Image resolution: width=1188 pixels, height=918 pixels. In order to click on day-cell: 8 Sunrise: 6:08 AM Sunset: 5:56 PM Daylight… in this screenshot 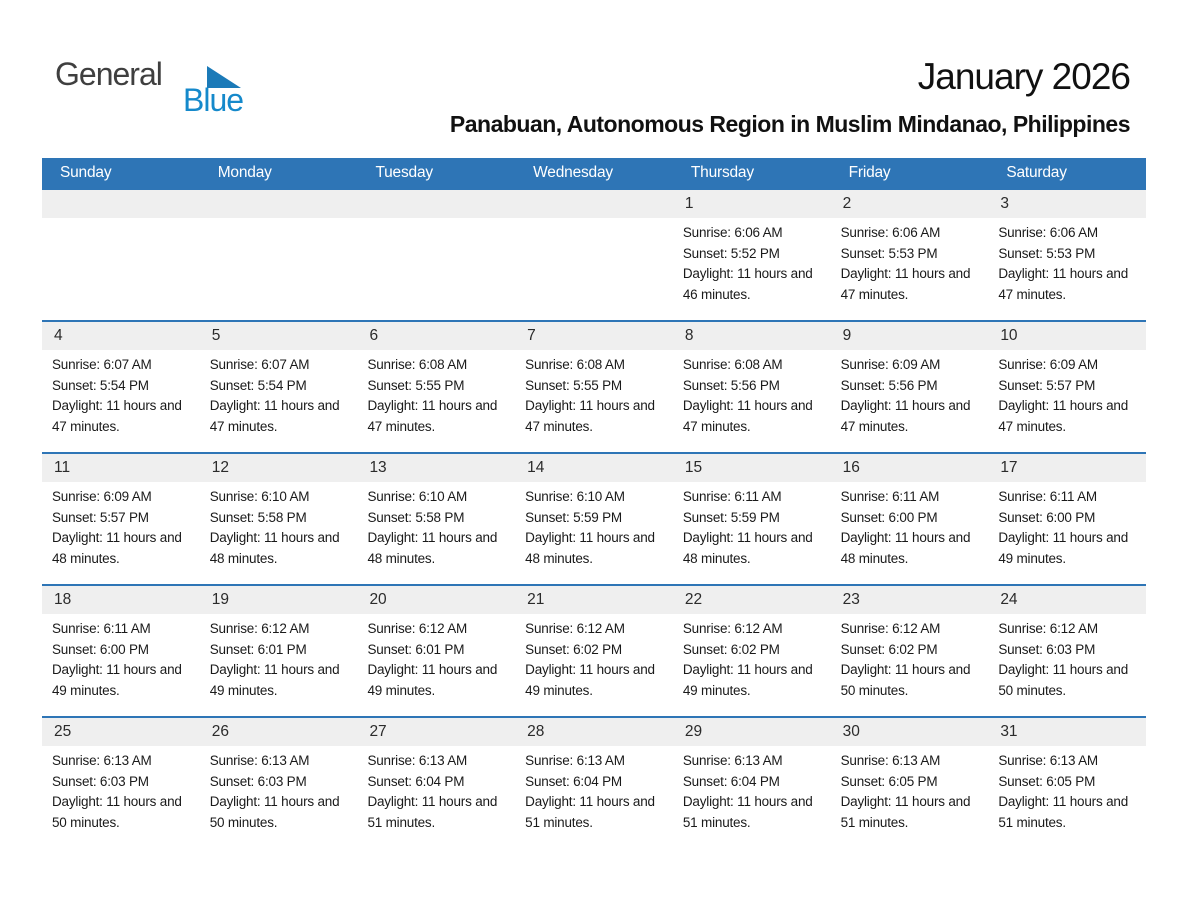, I will do `click(751, 387)`.